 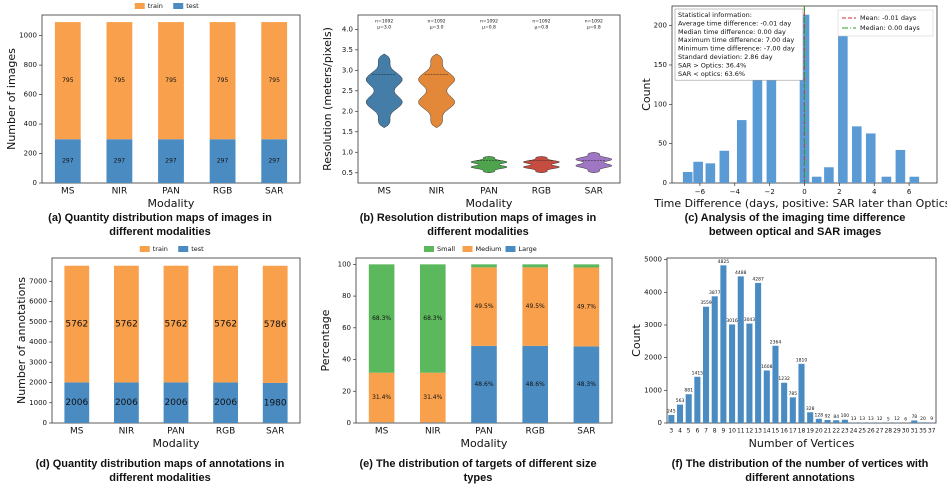 What do you see at coordinates (802, 431) in the screenshot?
I see `x-tick-label: 18` at bounding box center [802, 431].